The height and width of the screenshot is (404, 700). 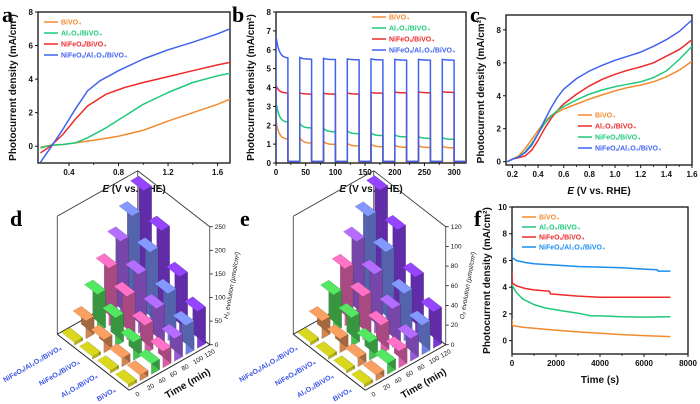 What do you see at coordinates (119, 172) in the screenshot?
I see `x-tick-label: 0.8` at bounding box center [119, 172].